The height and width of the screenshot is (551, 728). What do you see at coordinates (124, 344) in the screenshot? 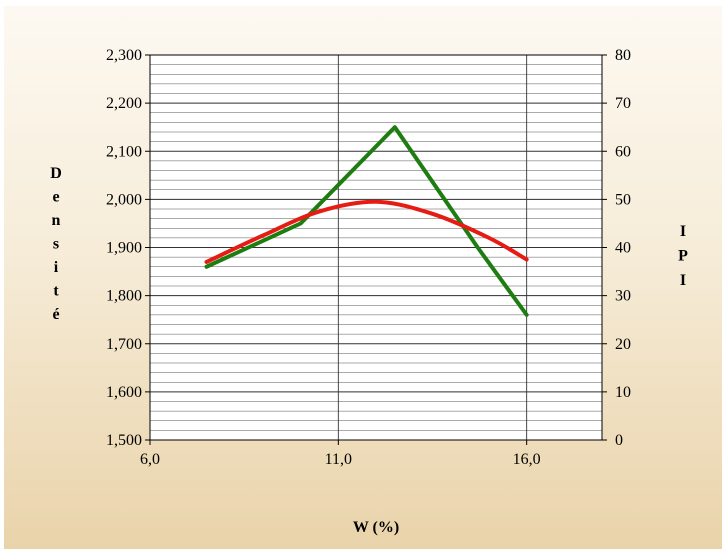
I see `left-tick-label: 1,700` at bounding box center [124, 344].